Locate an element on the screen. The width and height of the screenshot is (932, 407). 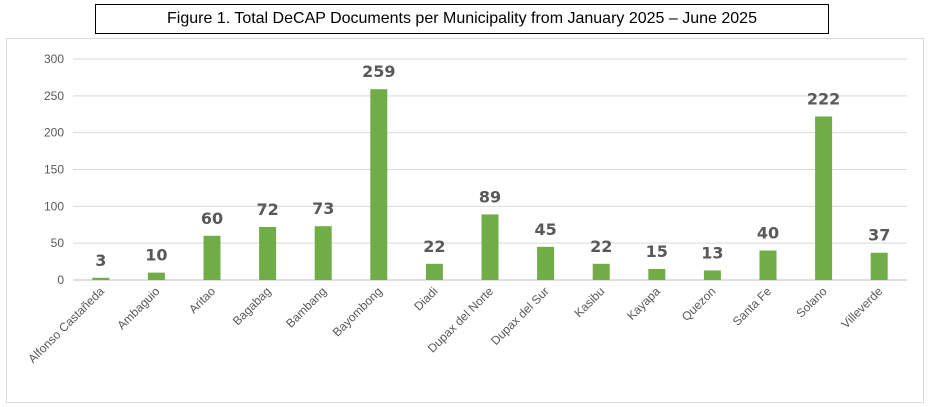
y-tick-label: 0 is located at coordinates (60, 280).